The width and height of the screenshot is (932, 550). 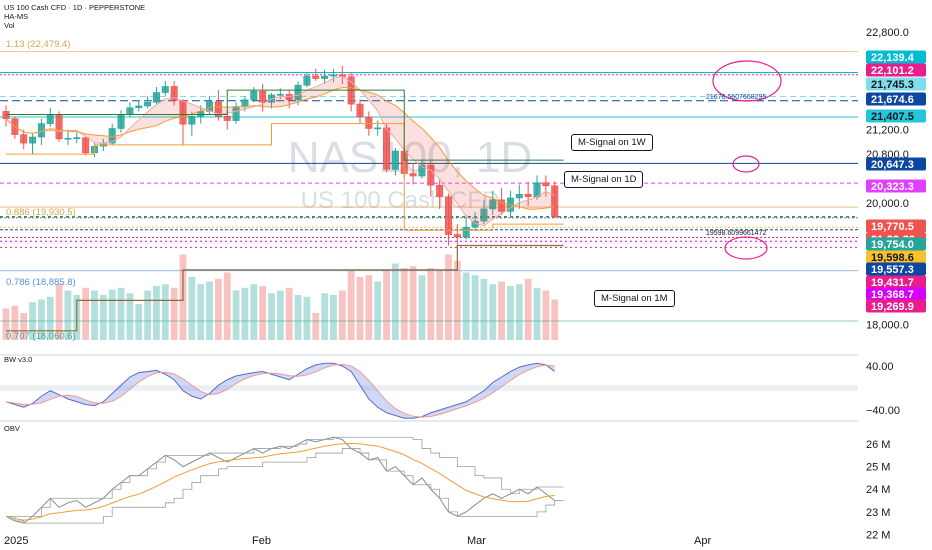 What do you see at coordinates (604, 179) in the screenshot?
I see `callout-msignal-1d: M-Signal on 1D` at bounding box center [604, 179].